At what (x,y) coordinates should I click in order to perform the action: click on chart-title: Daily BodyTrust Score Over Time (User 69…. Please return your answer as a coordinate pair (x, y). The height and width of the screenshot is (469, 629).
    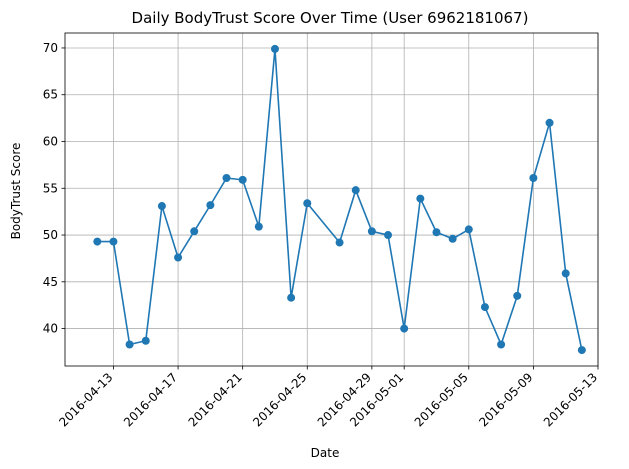
    Looking at the image, I should click on (330, 18).